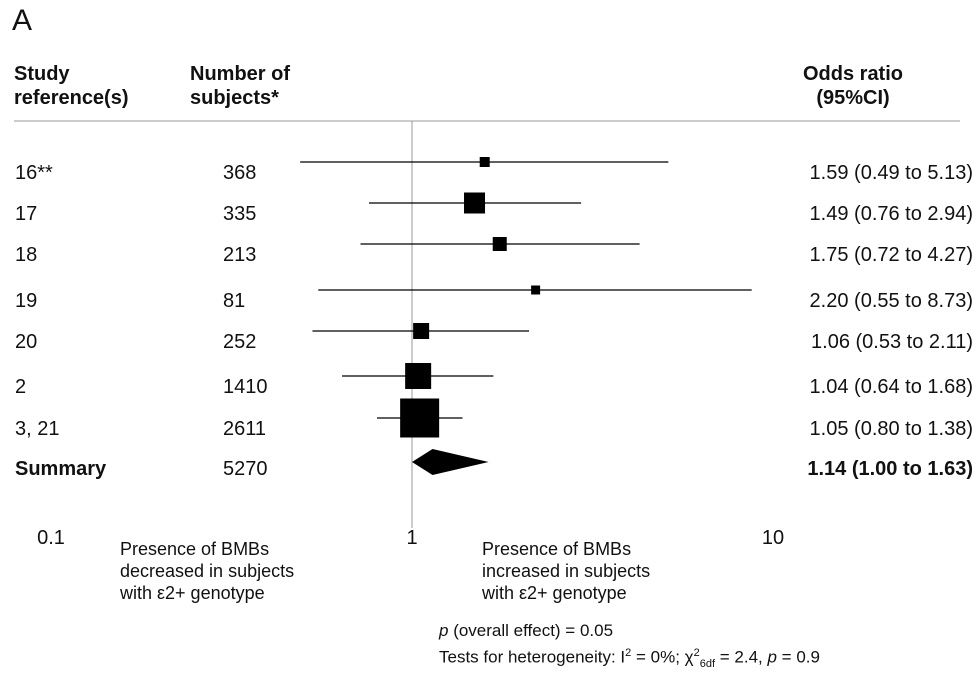  Describe the element at coordinates (798, 657) in the screenshot. I see `het-p-val: = 0.9` at that location.